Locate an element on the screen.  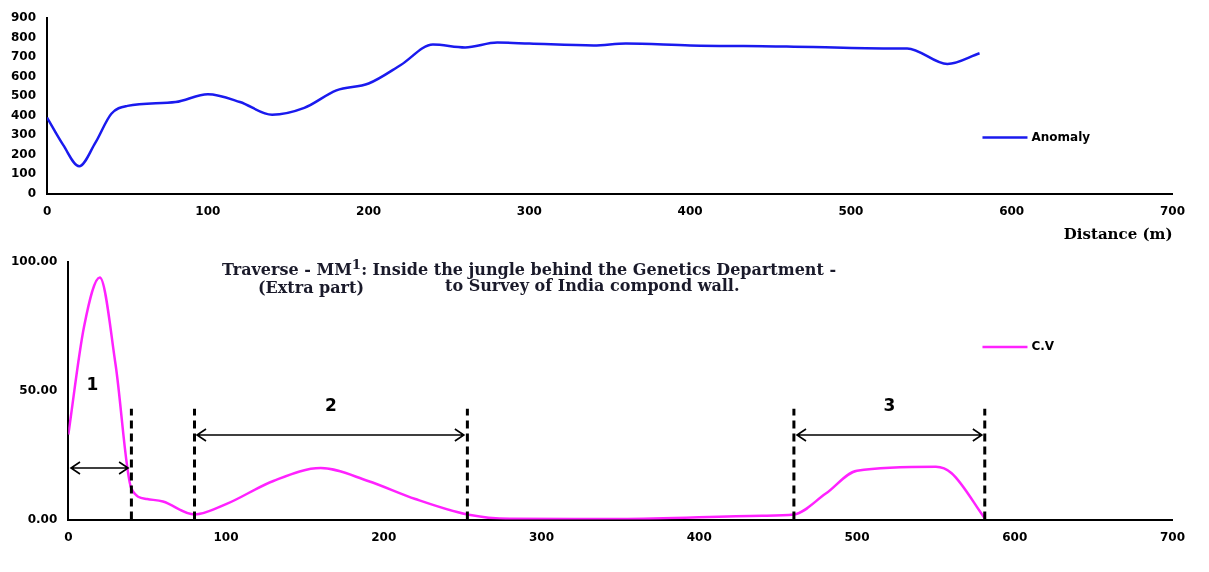
y-tick-label: 600 is located at coordinates (23, 75).